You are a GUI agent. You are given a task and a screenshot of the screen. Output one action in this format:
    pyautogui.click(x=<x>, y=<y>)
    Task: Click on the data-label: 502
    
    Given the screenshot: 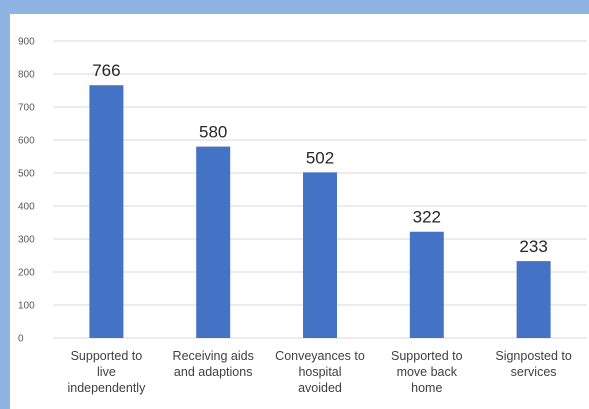 What is the action you would take?
    pyautogui.click(x=320, y=157)
    